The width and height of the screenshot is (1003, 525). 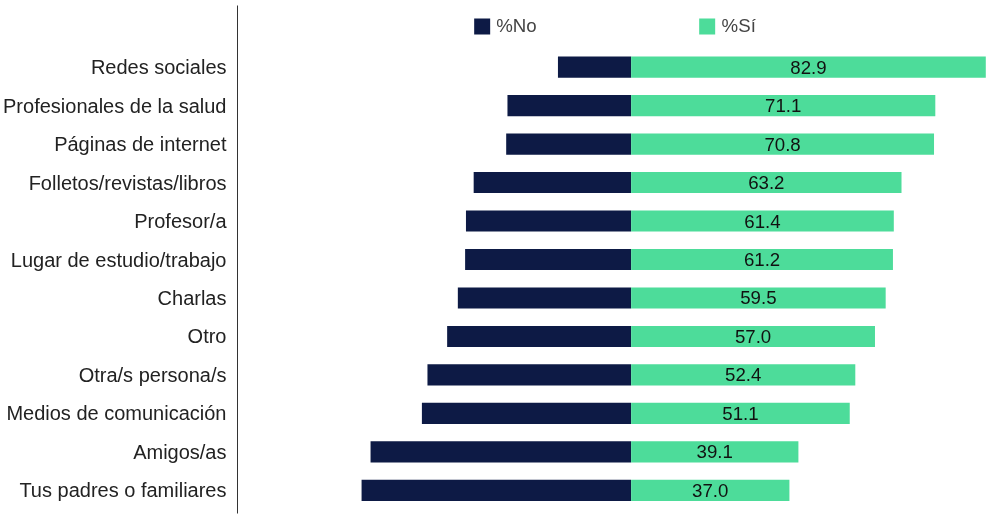 I want to click on y-tick-label: Amigos/as, so click(x=180, y=451).